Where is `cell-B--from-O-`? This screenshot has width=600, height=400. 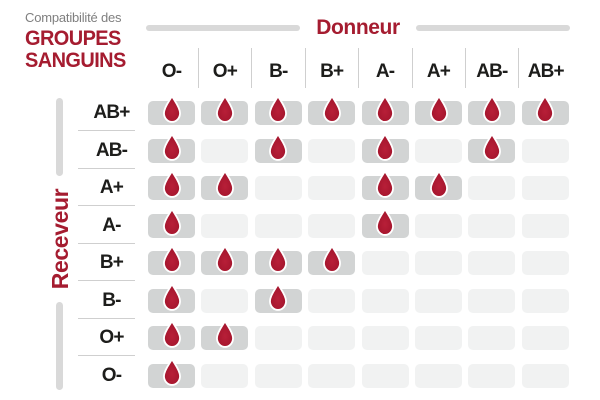 cell-B--from-O- is located at coordinates (171, 297).